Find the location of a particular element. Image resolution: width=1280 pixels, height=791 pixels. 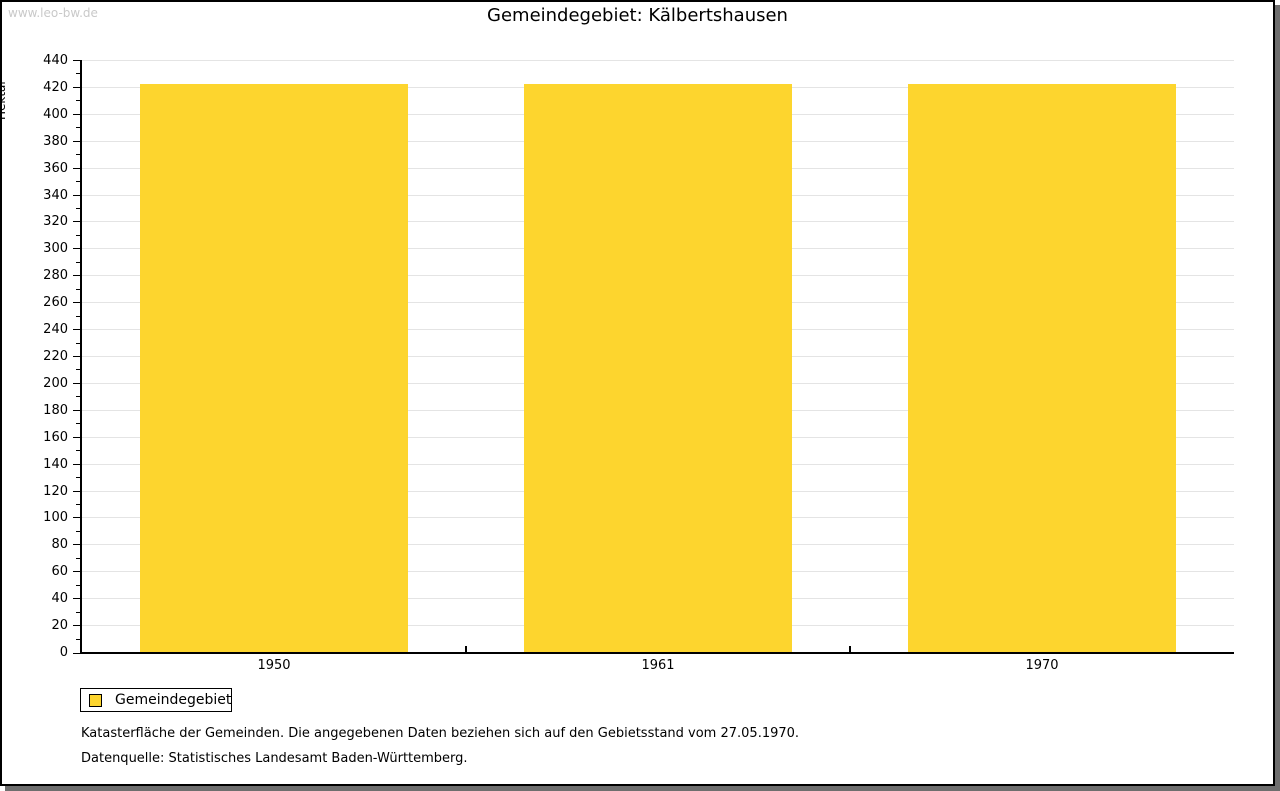

x-tick-label-1961: 1961 is located at coordinates (658, 665).